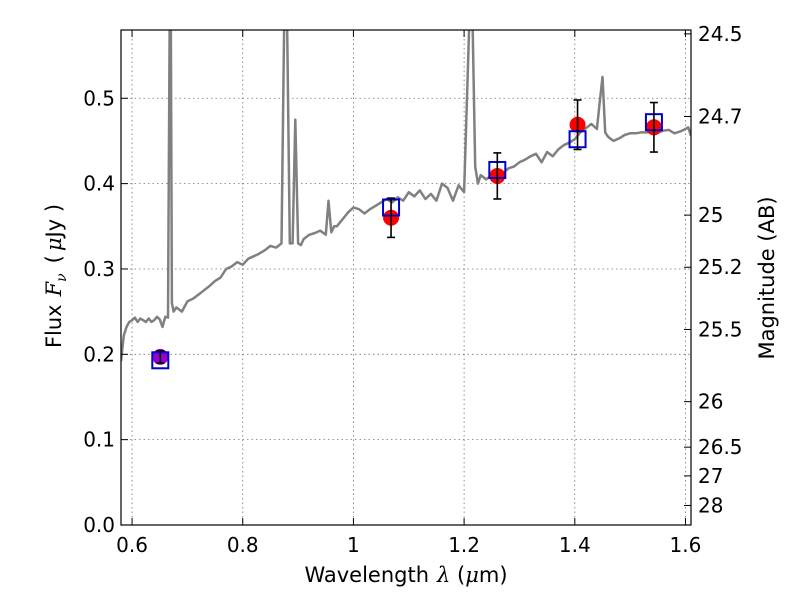 The height and width of the screenshot is (600, 800). I want to click on x-axis-label: Wavelength λ (μm), so click(405, 575).